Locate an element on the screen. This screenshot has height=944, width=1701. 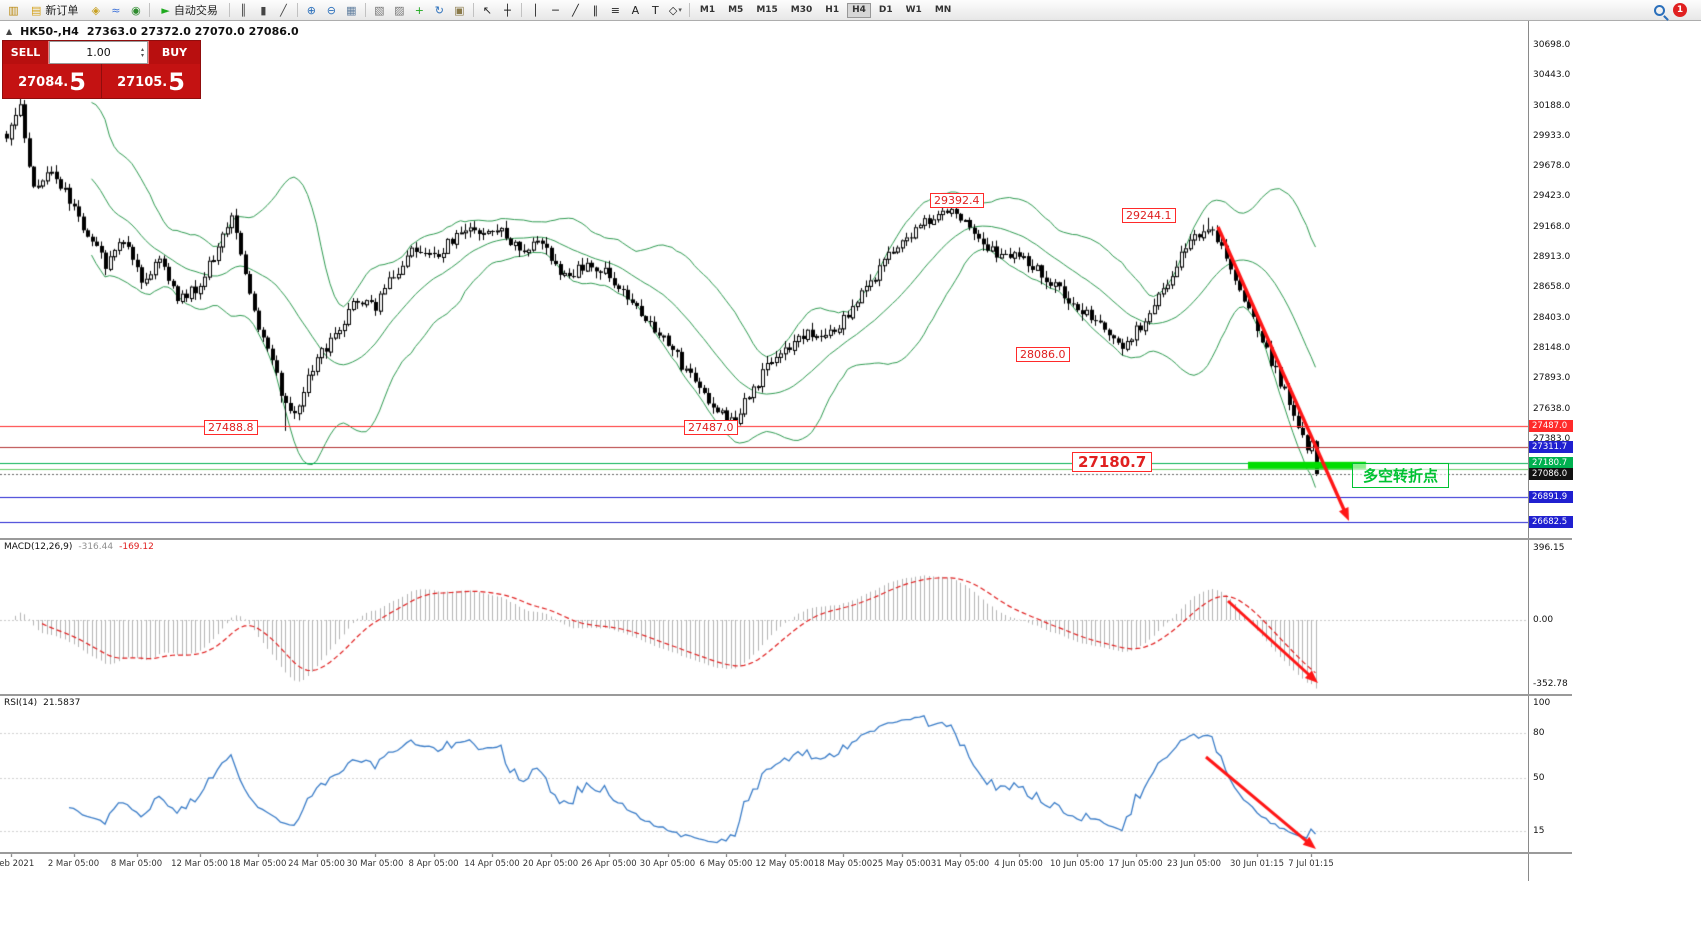
time-axis-label: 25 May 05:00 is located at coordinates (901, 864).